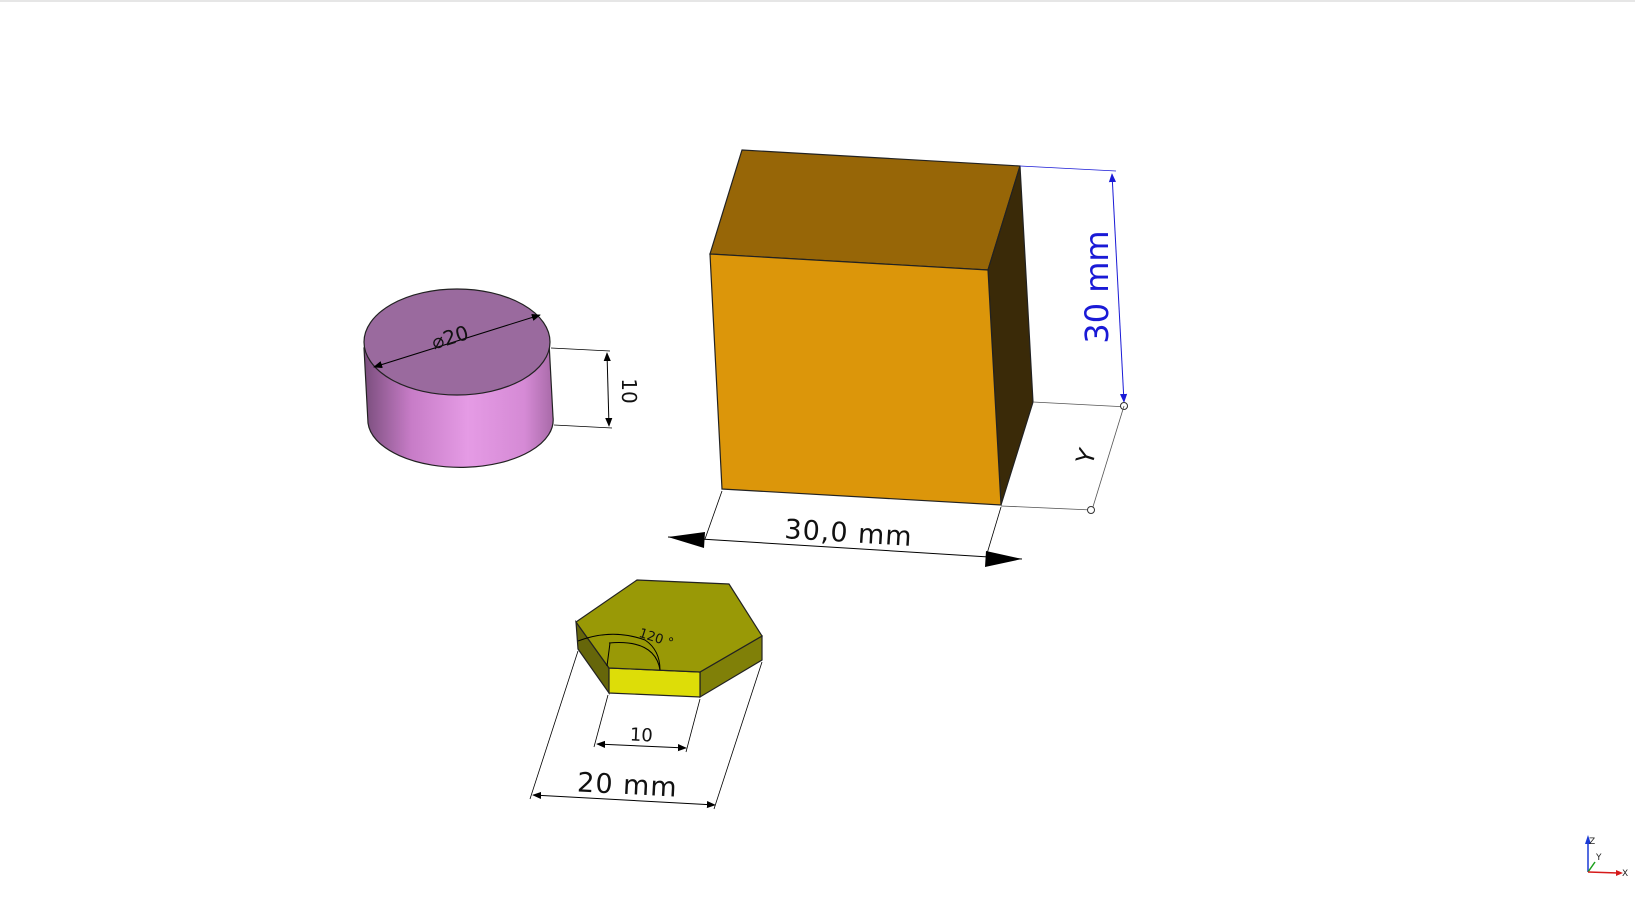  Describe the element at coordinates (1097, 286) in the screenshot. I see `cube-height-label: 30 mm` at that location.